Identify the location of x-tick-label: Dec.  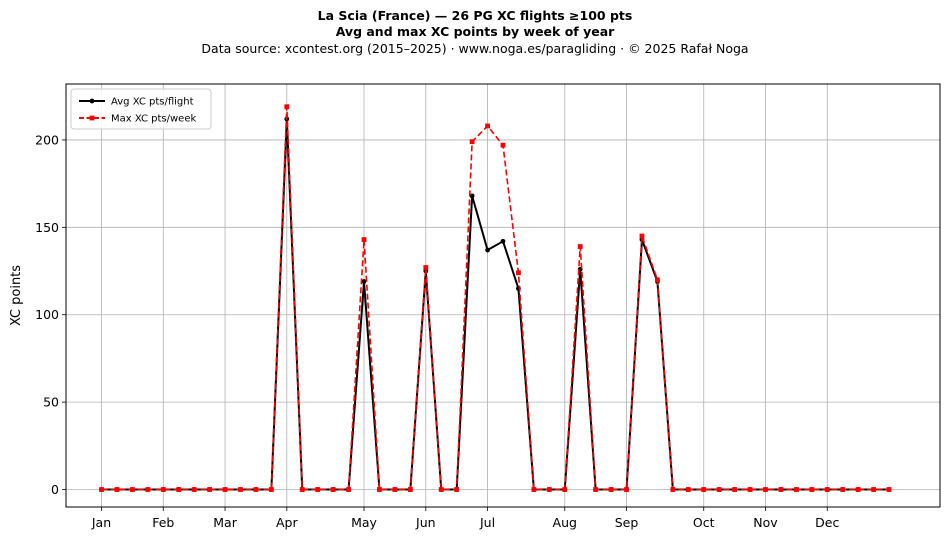
(827, 522).